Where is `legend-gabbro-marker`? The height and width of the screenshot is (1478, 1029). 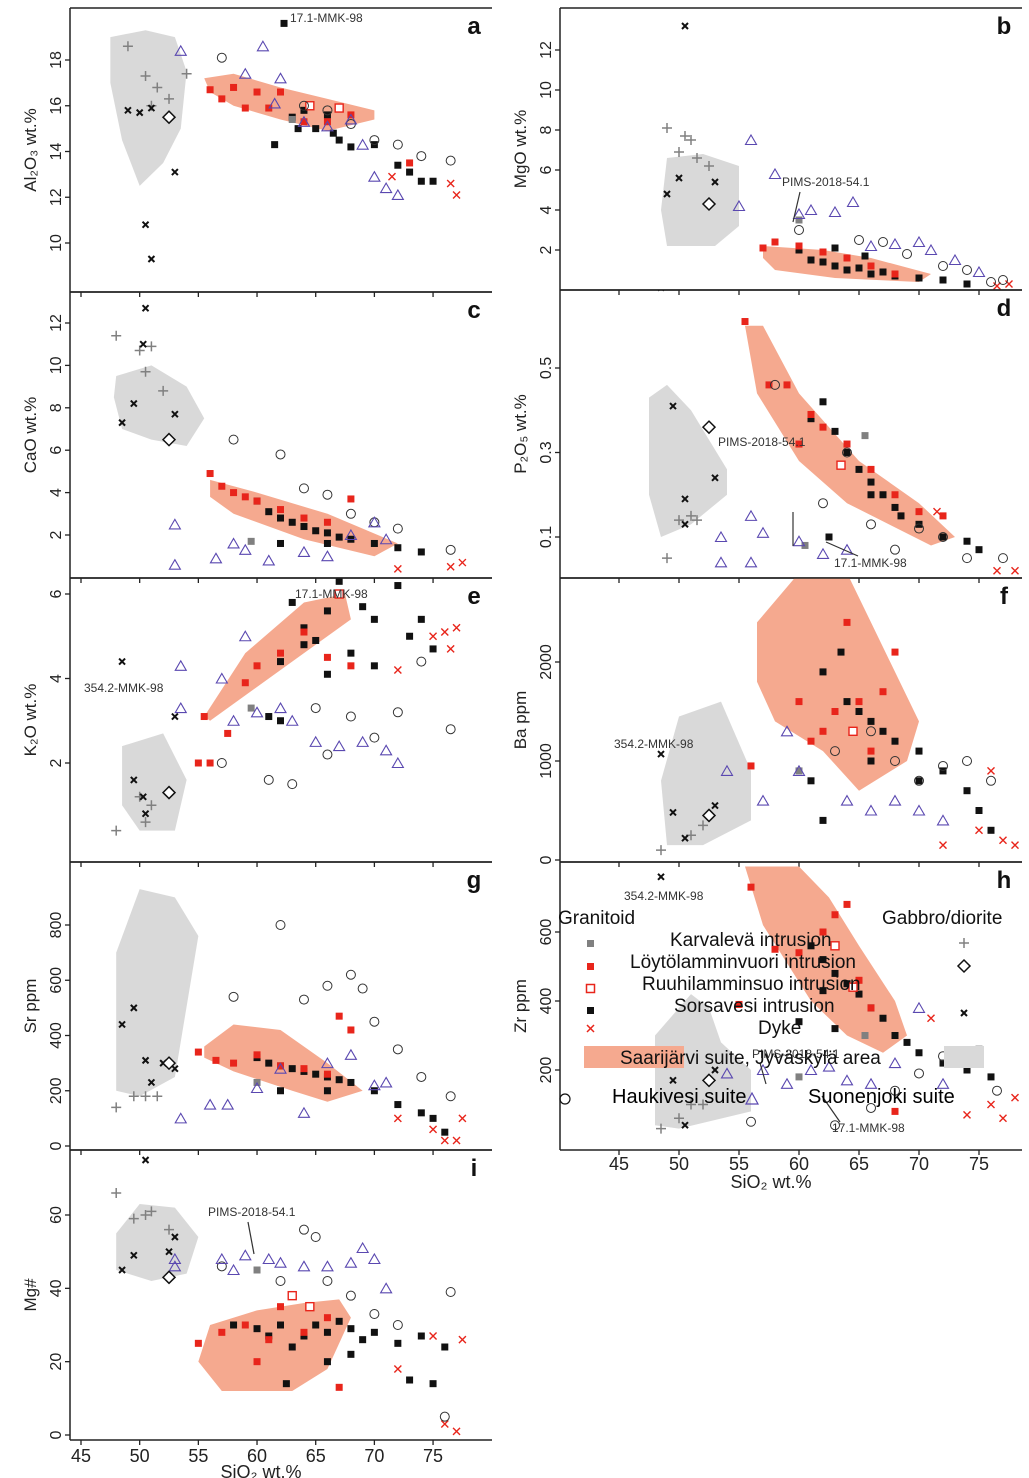 legend-gabbro-marker is located at coordinates (964, 943).